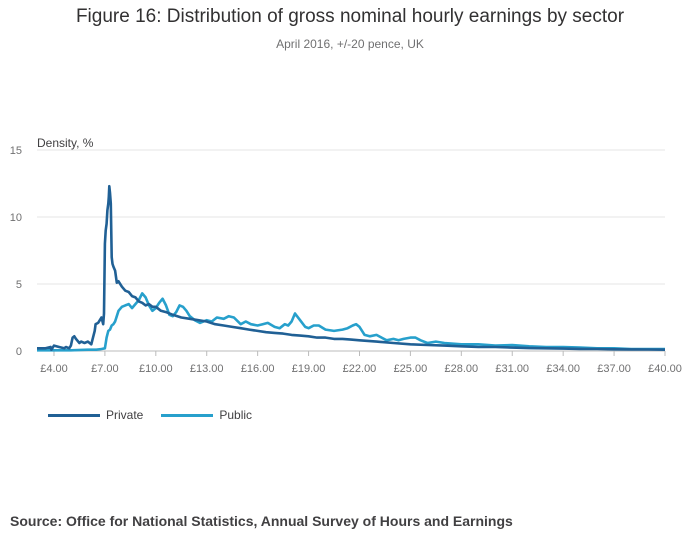 Image resolution: width=700 pixels, height=549 pixels. I want to click on legend: Private Public, so click(159, 415).